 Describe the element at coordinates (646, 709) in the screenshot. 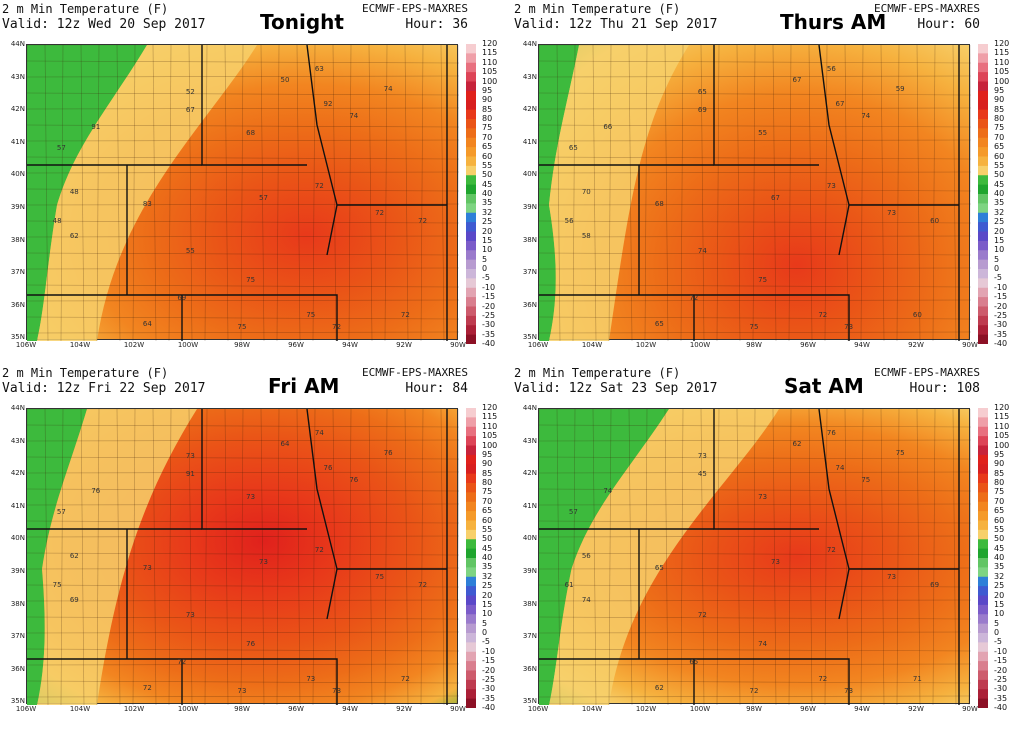

I see `longitude-label: 102W` at that location.